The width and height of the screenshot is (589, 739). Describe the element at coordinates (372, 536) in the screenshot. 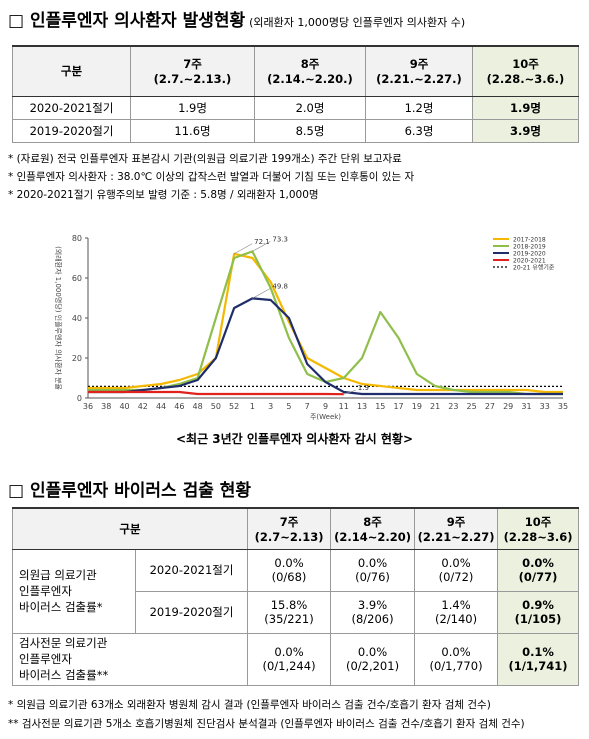

I see `dates: (2.14~2.20)` at that location.